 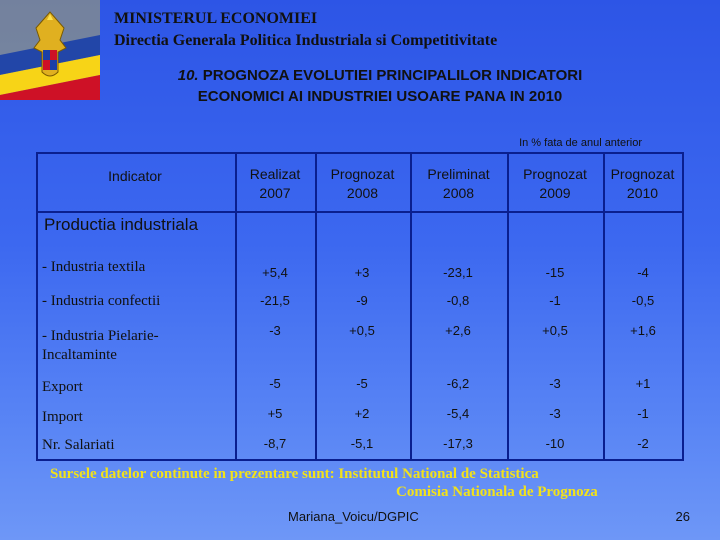 I want to click on table-cell: -4, so click(x=643, y=272).